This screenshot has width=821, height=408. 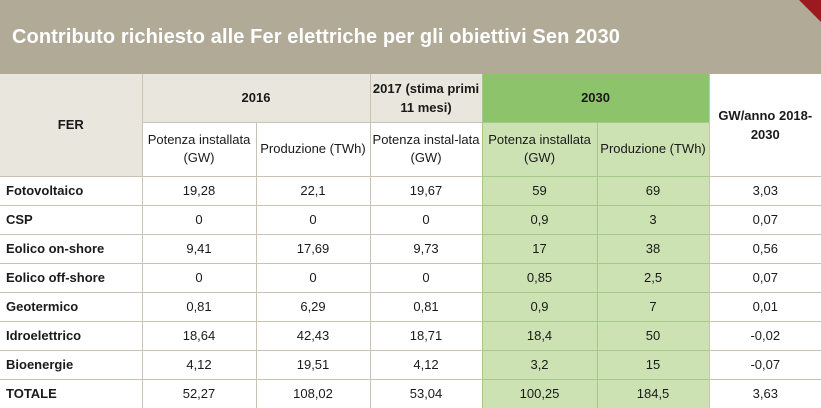 I want to click on row-label: Fotovoltaico, so click(x=71, y=190).